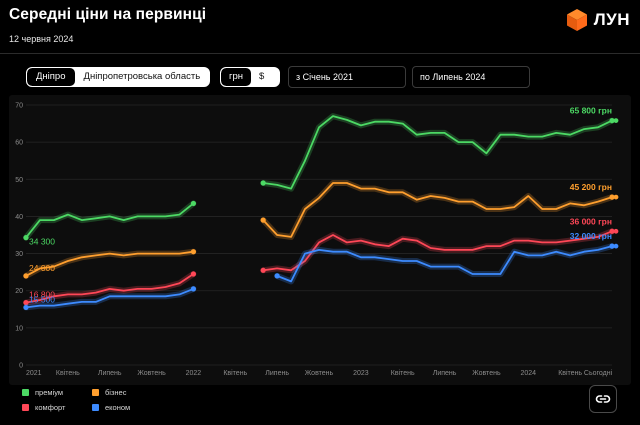 Image resolution: width=640 pixels, height=425 pixels. What do you see at coordinates (108, 14) in the screenshot?
I see `page-title: Середні ціни на первинці` at bounding box center [108, 14].